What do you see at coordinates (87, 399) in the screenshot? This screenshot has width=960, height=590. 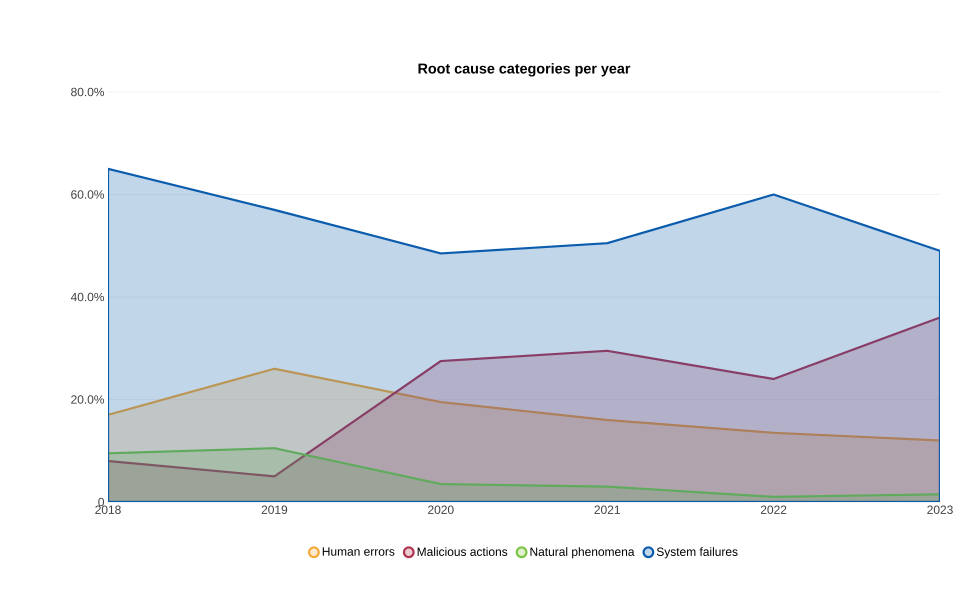 I see `y-tick-label: 20.0%` at bounding box center [87, 399].